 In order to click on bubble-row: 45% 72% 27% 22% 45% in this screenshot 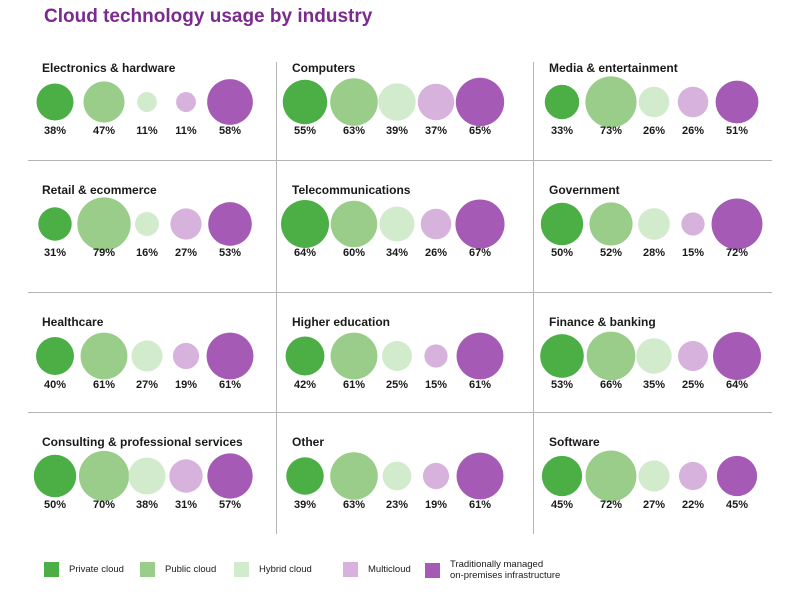, I will do `click(649, 480)`.